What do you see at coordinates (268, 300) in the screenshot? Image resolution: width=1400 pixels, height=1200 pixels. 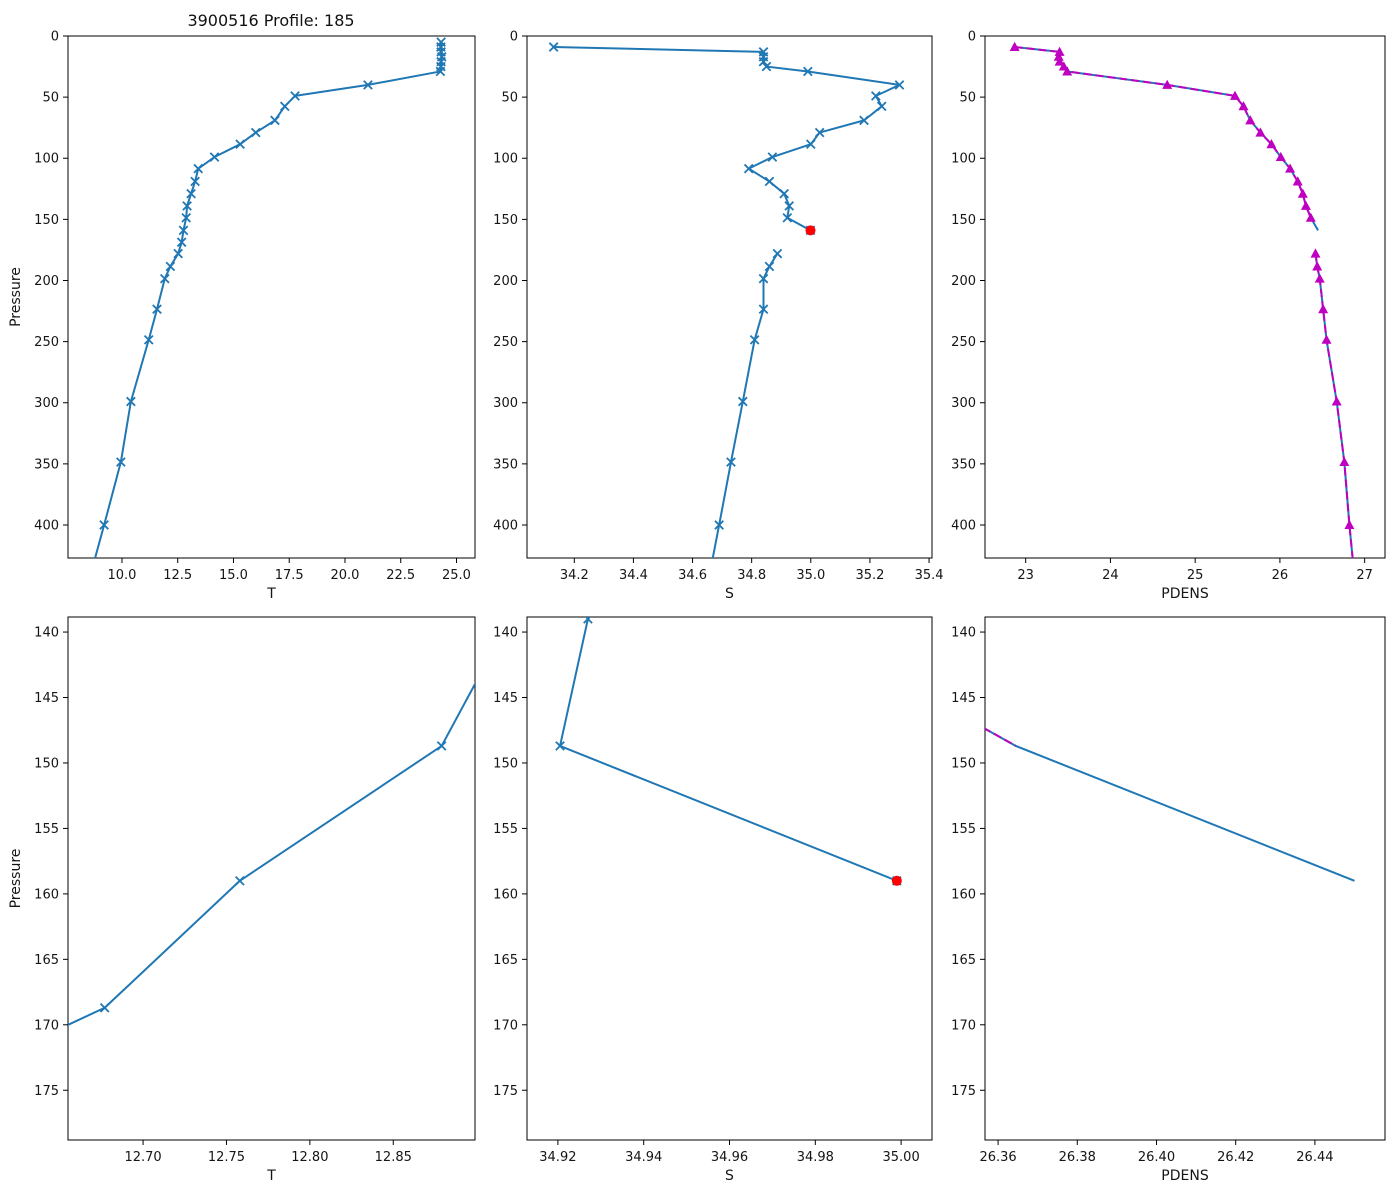 I see `temperature-profile-line` at bounding box center [268, 300].